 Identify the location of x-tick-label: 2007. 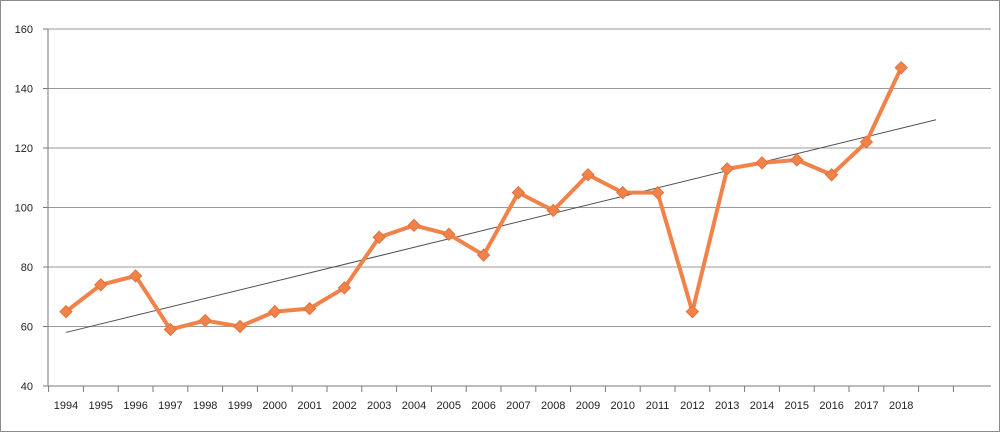
(518, 406).